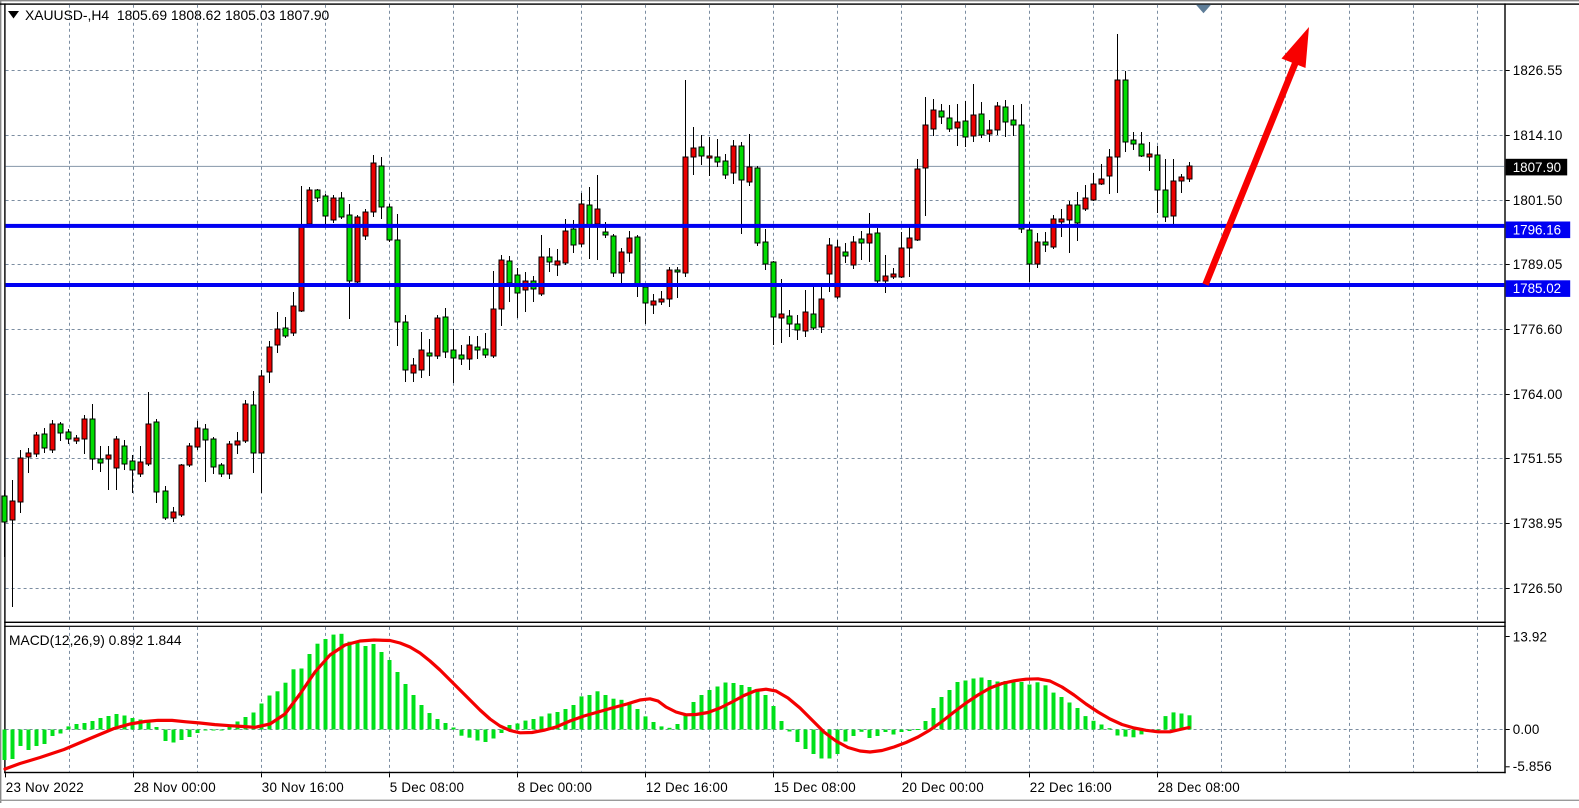  What do you see at coordinates (1071, 787) in the screenshot?
I see `svg-text: 22 Dec 16:00` at bounding box center [1071, 787].